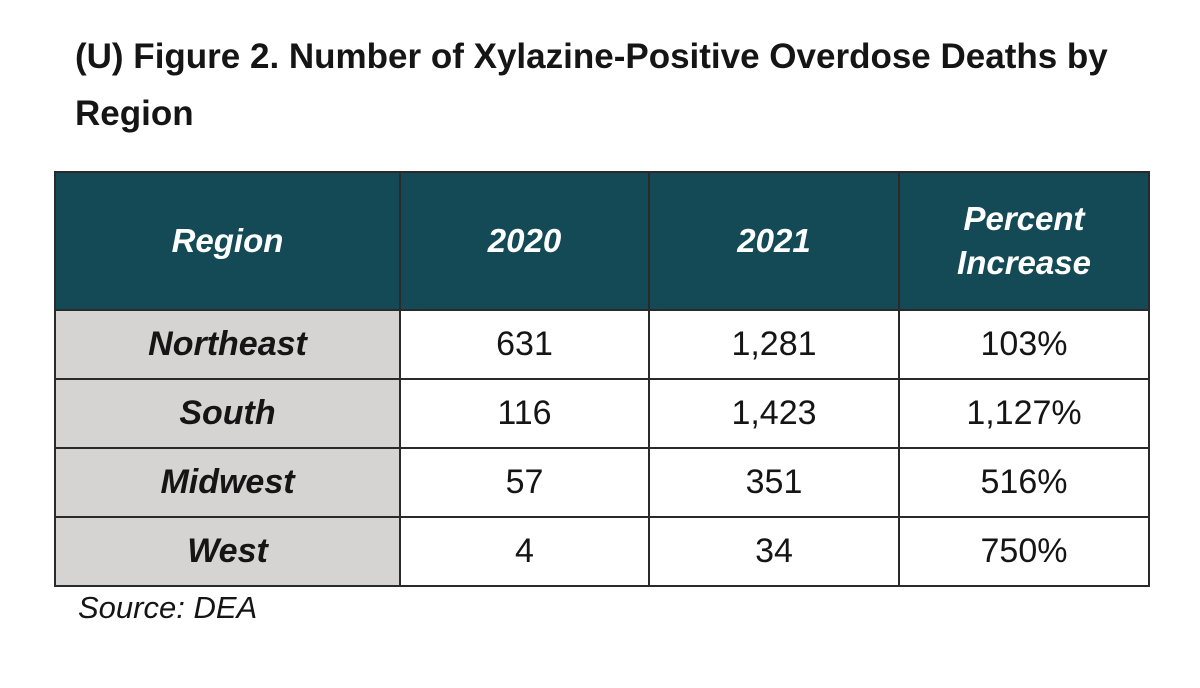  Describe the element at coordinates (227, 241) in the screenshot. I see `header-cell-region: Region` at that location.